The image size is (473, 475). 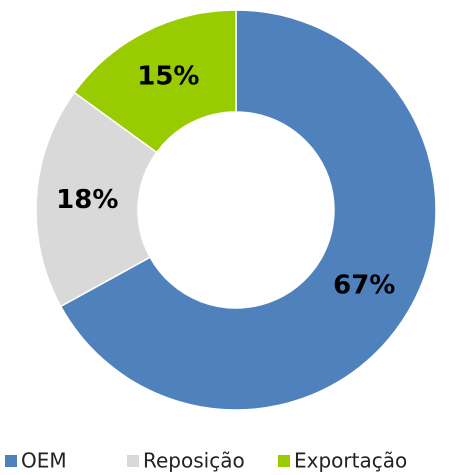 I want to click on legend-label: Reposição, so click(x=194, y=461).